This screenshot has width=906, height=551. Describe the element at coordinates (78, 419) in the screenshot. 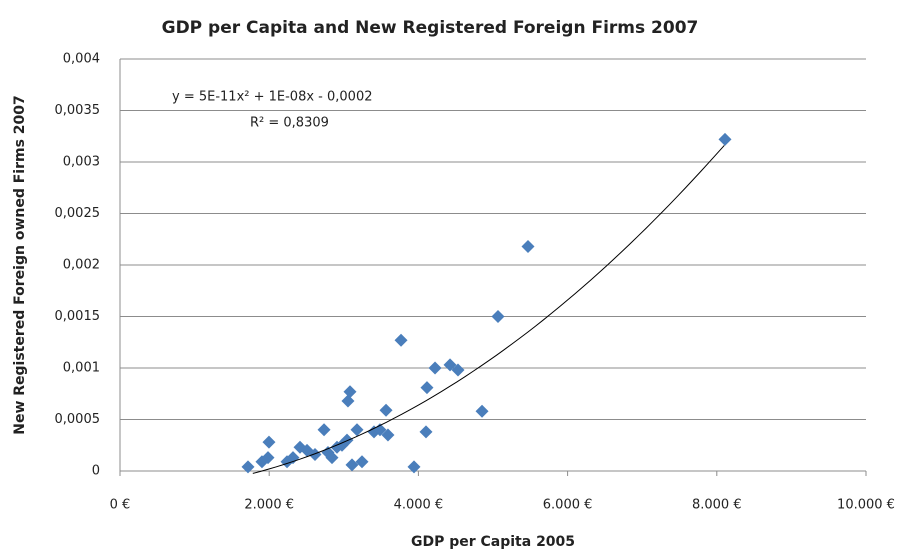

I see `y-tick-label: 0,0005` at that location.